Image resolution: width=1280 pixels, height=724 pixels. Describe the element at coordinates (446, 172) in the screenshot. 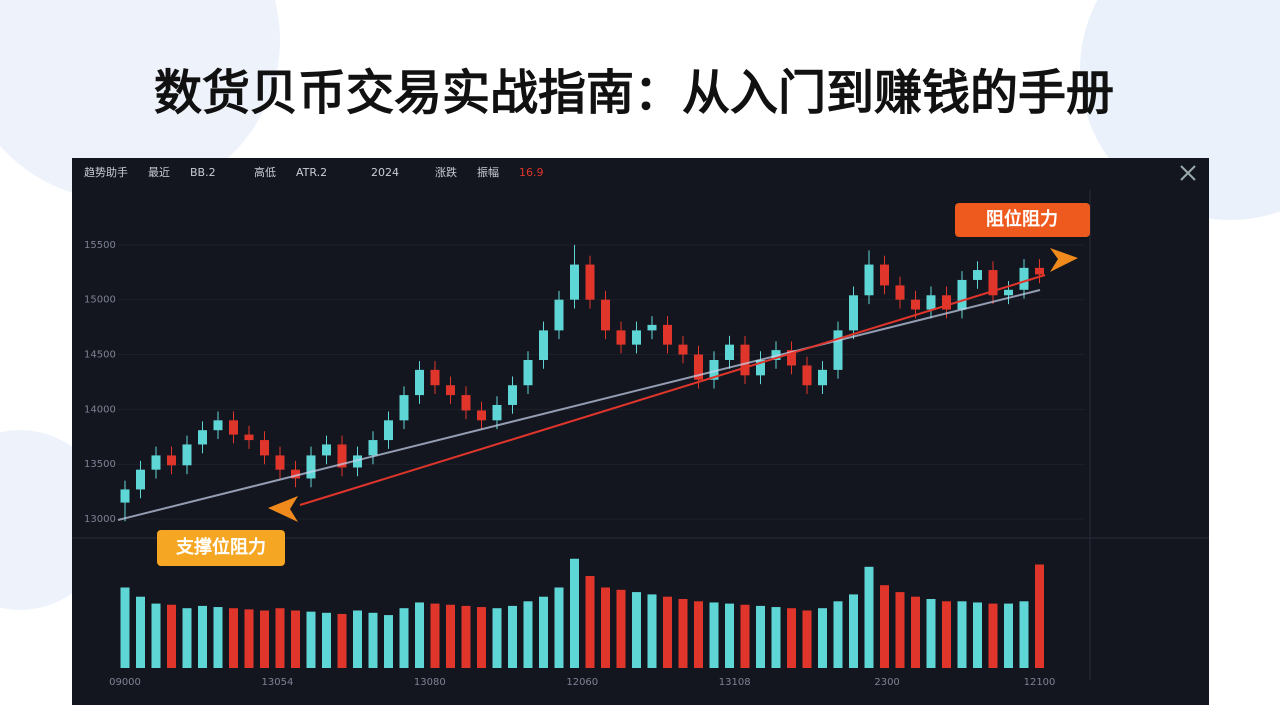

I see `toolbar-item: 涨跌` at that location.